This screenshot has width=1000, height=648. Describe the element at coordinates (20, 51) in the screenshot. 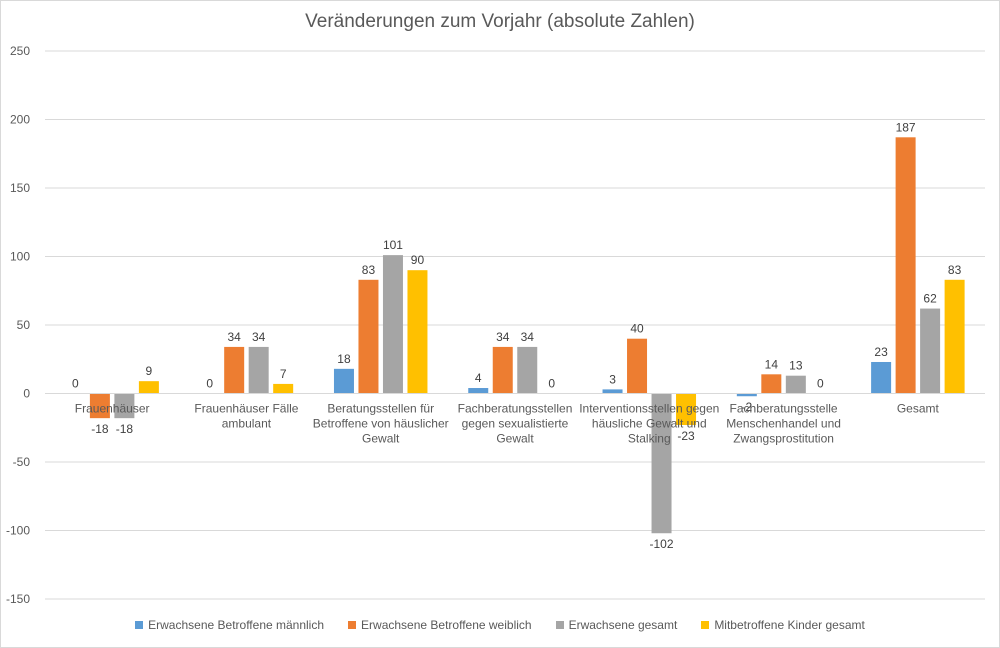

I see `y-tick-label: 250` at that location.